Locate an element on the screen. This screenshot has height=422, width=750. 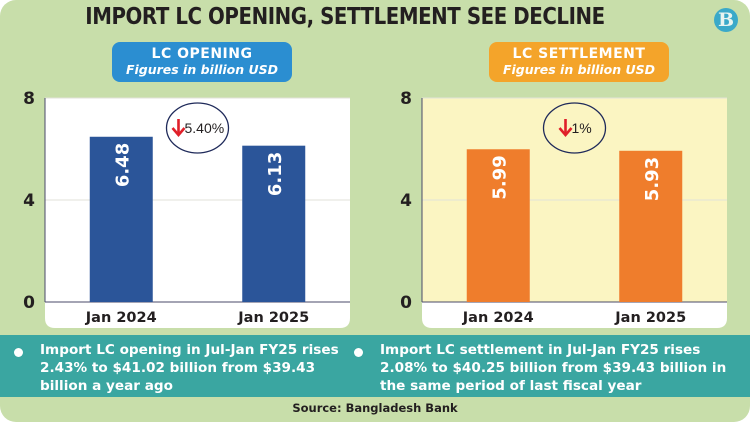
bs-logo-icon: B is located at coordinates (726, 20).